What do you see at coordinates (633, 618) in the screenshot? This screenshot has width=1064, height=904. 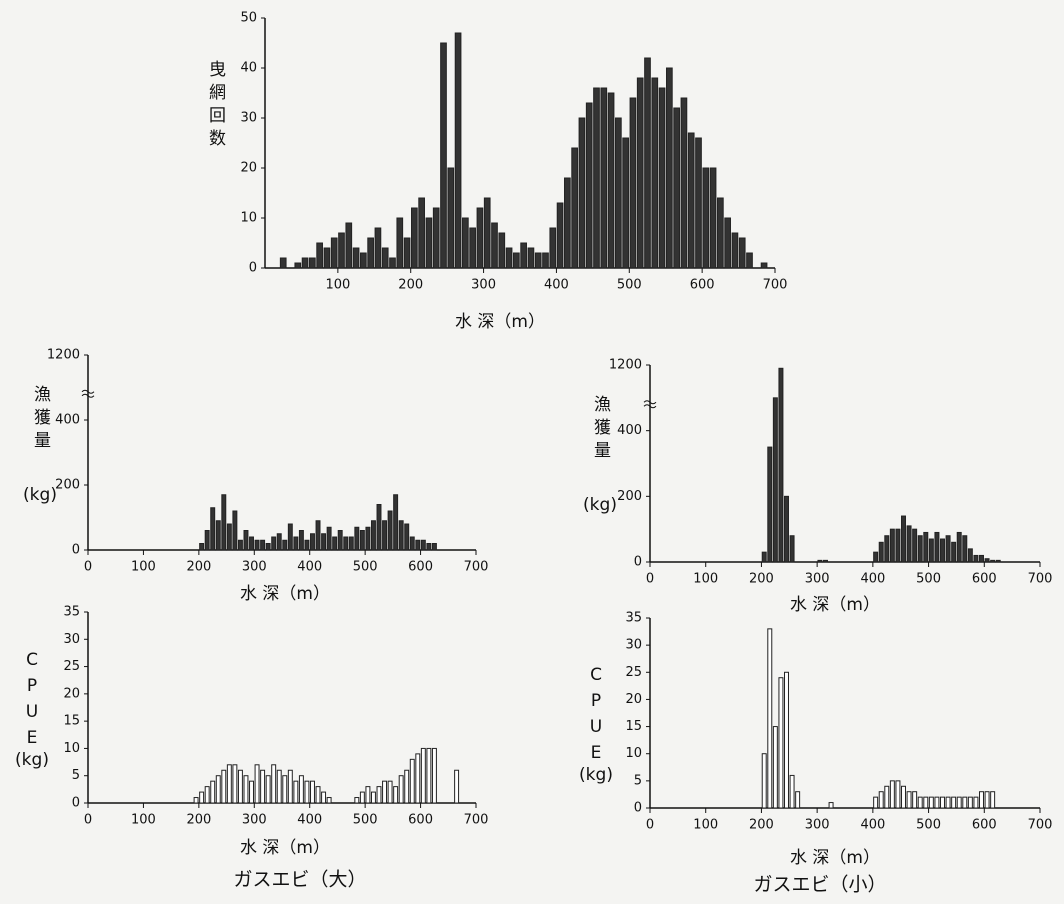 I see `y-tick-label: 35` at bounding box center [633, 618].